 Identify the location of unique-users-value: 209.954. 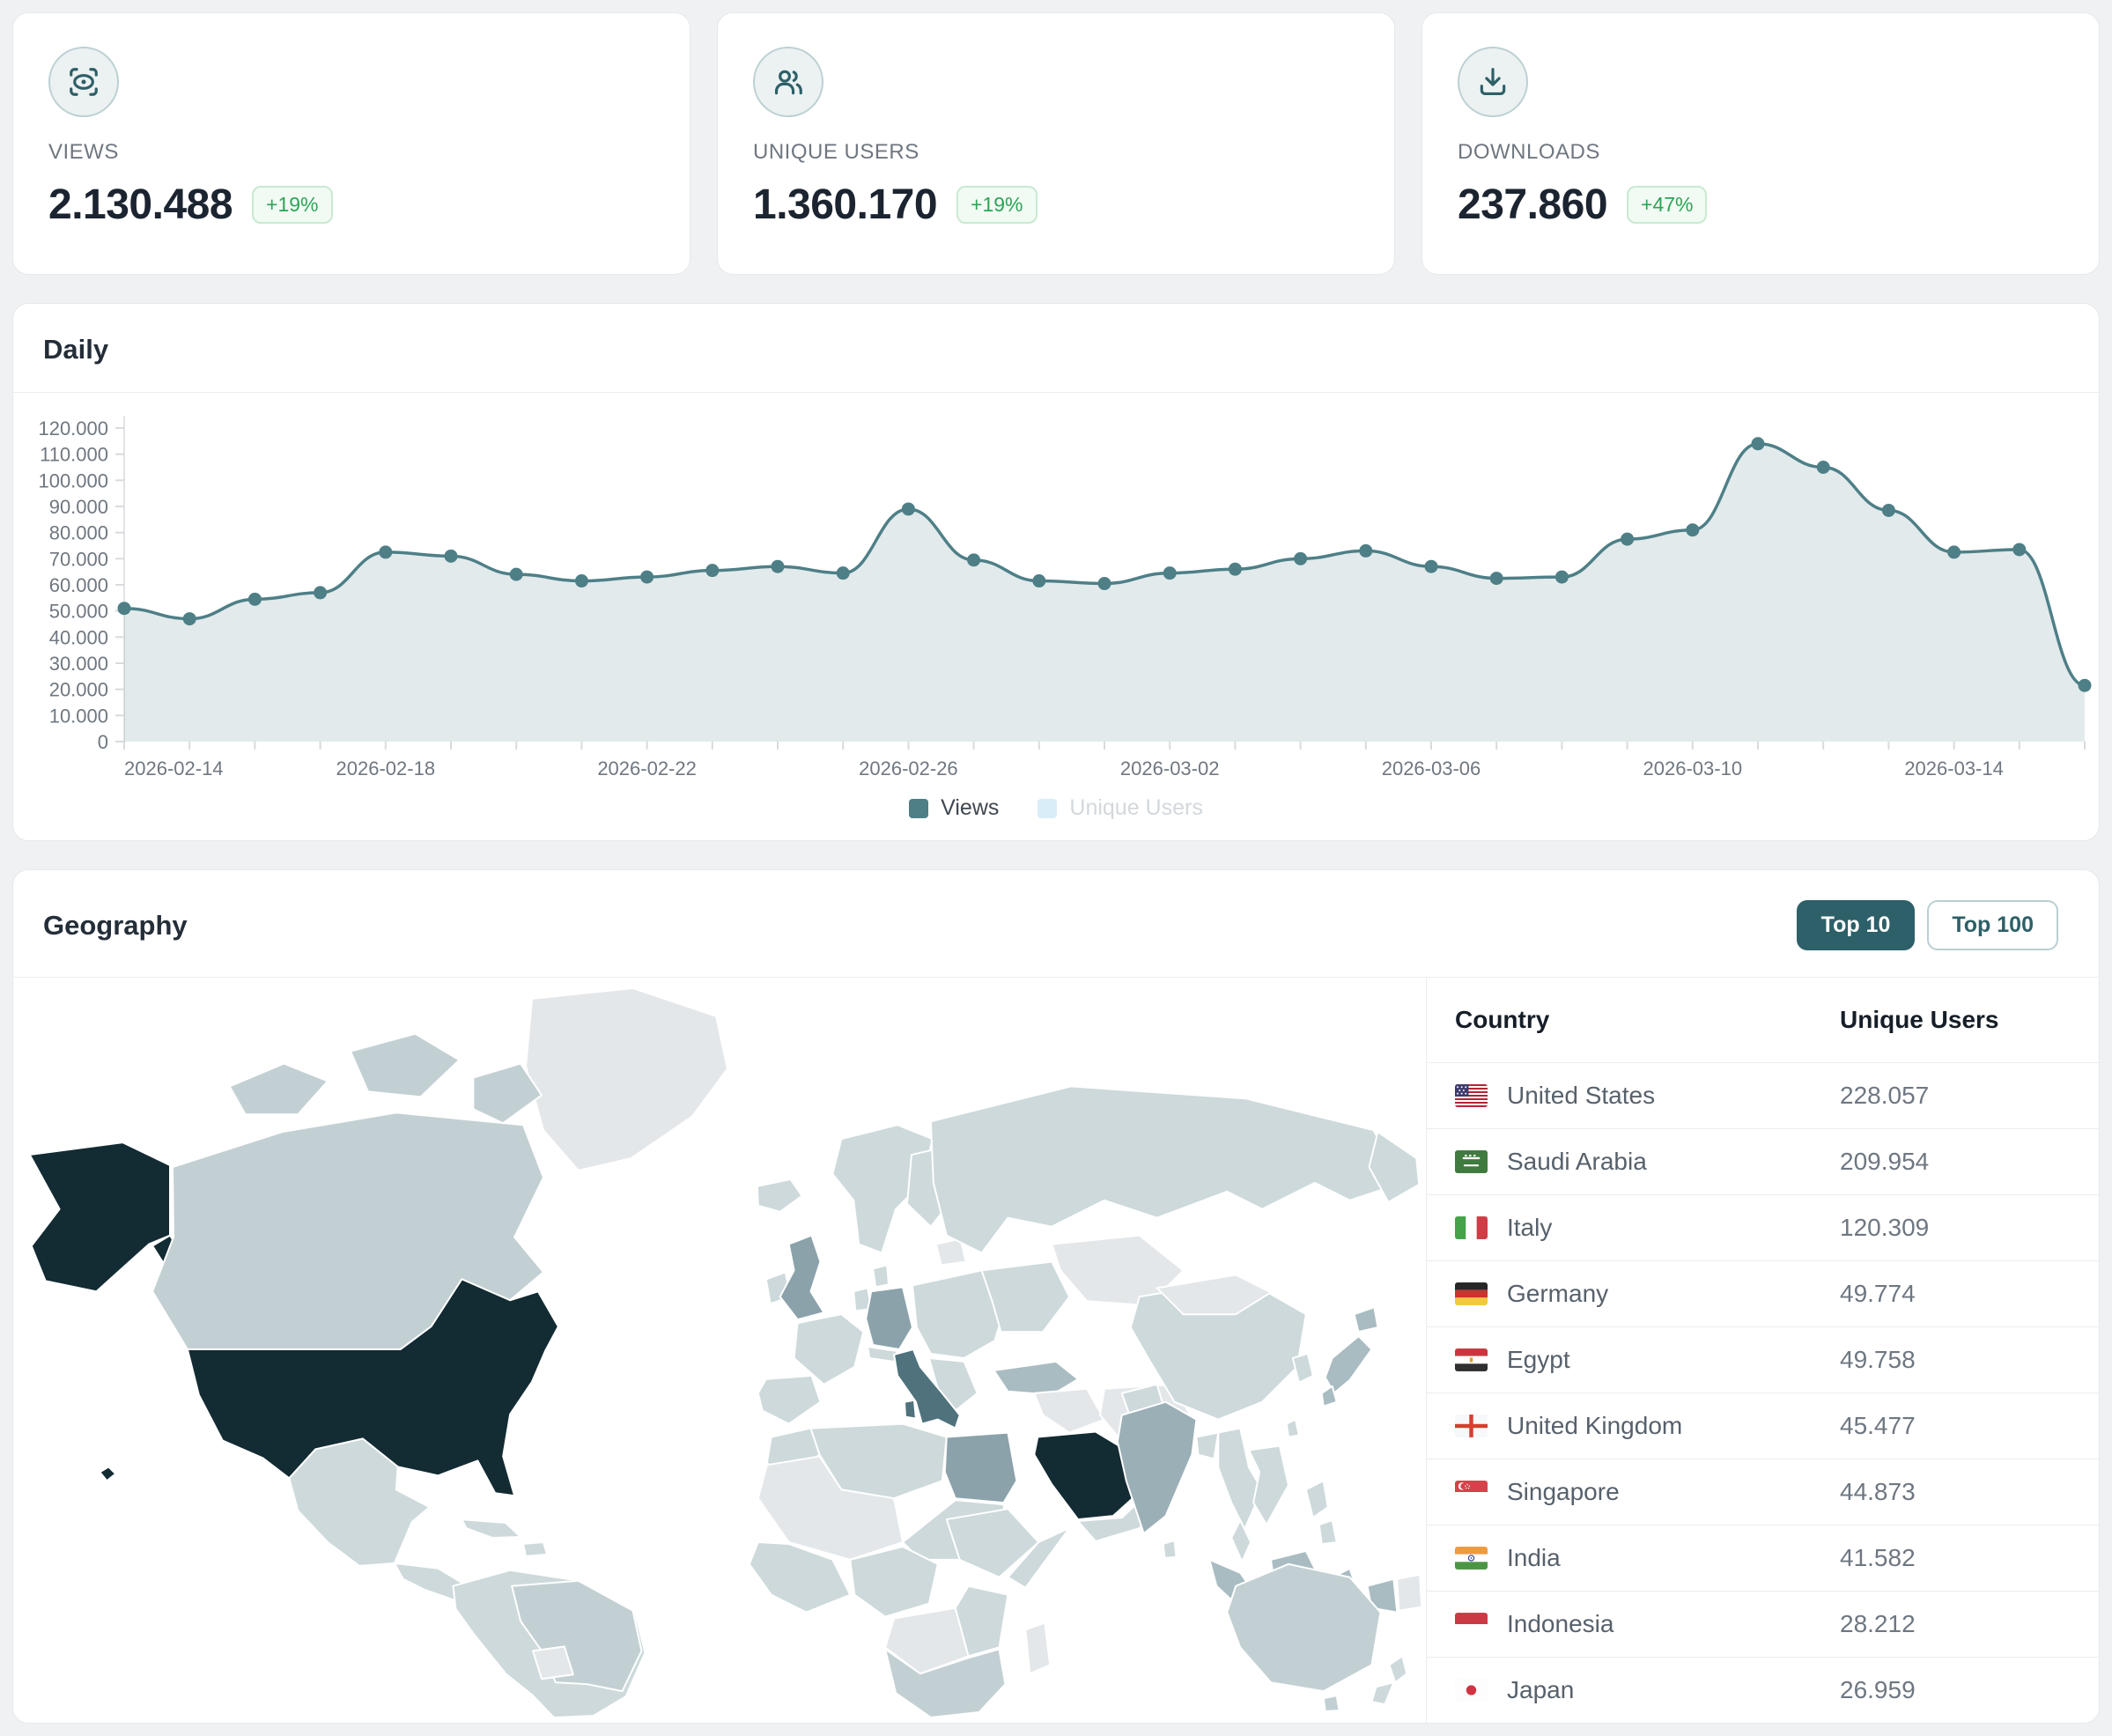
(1885, 1161).